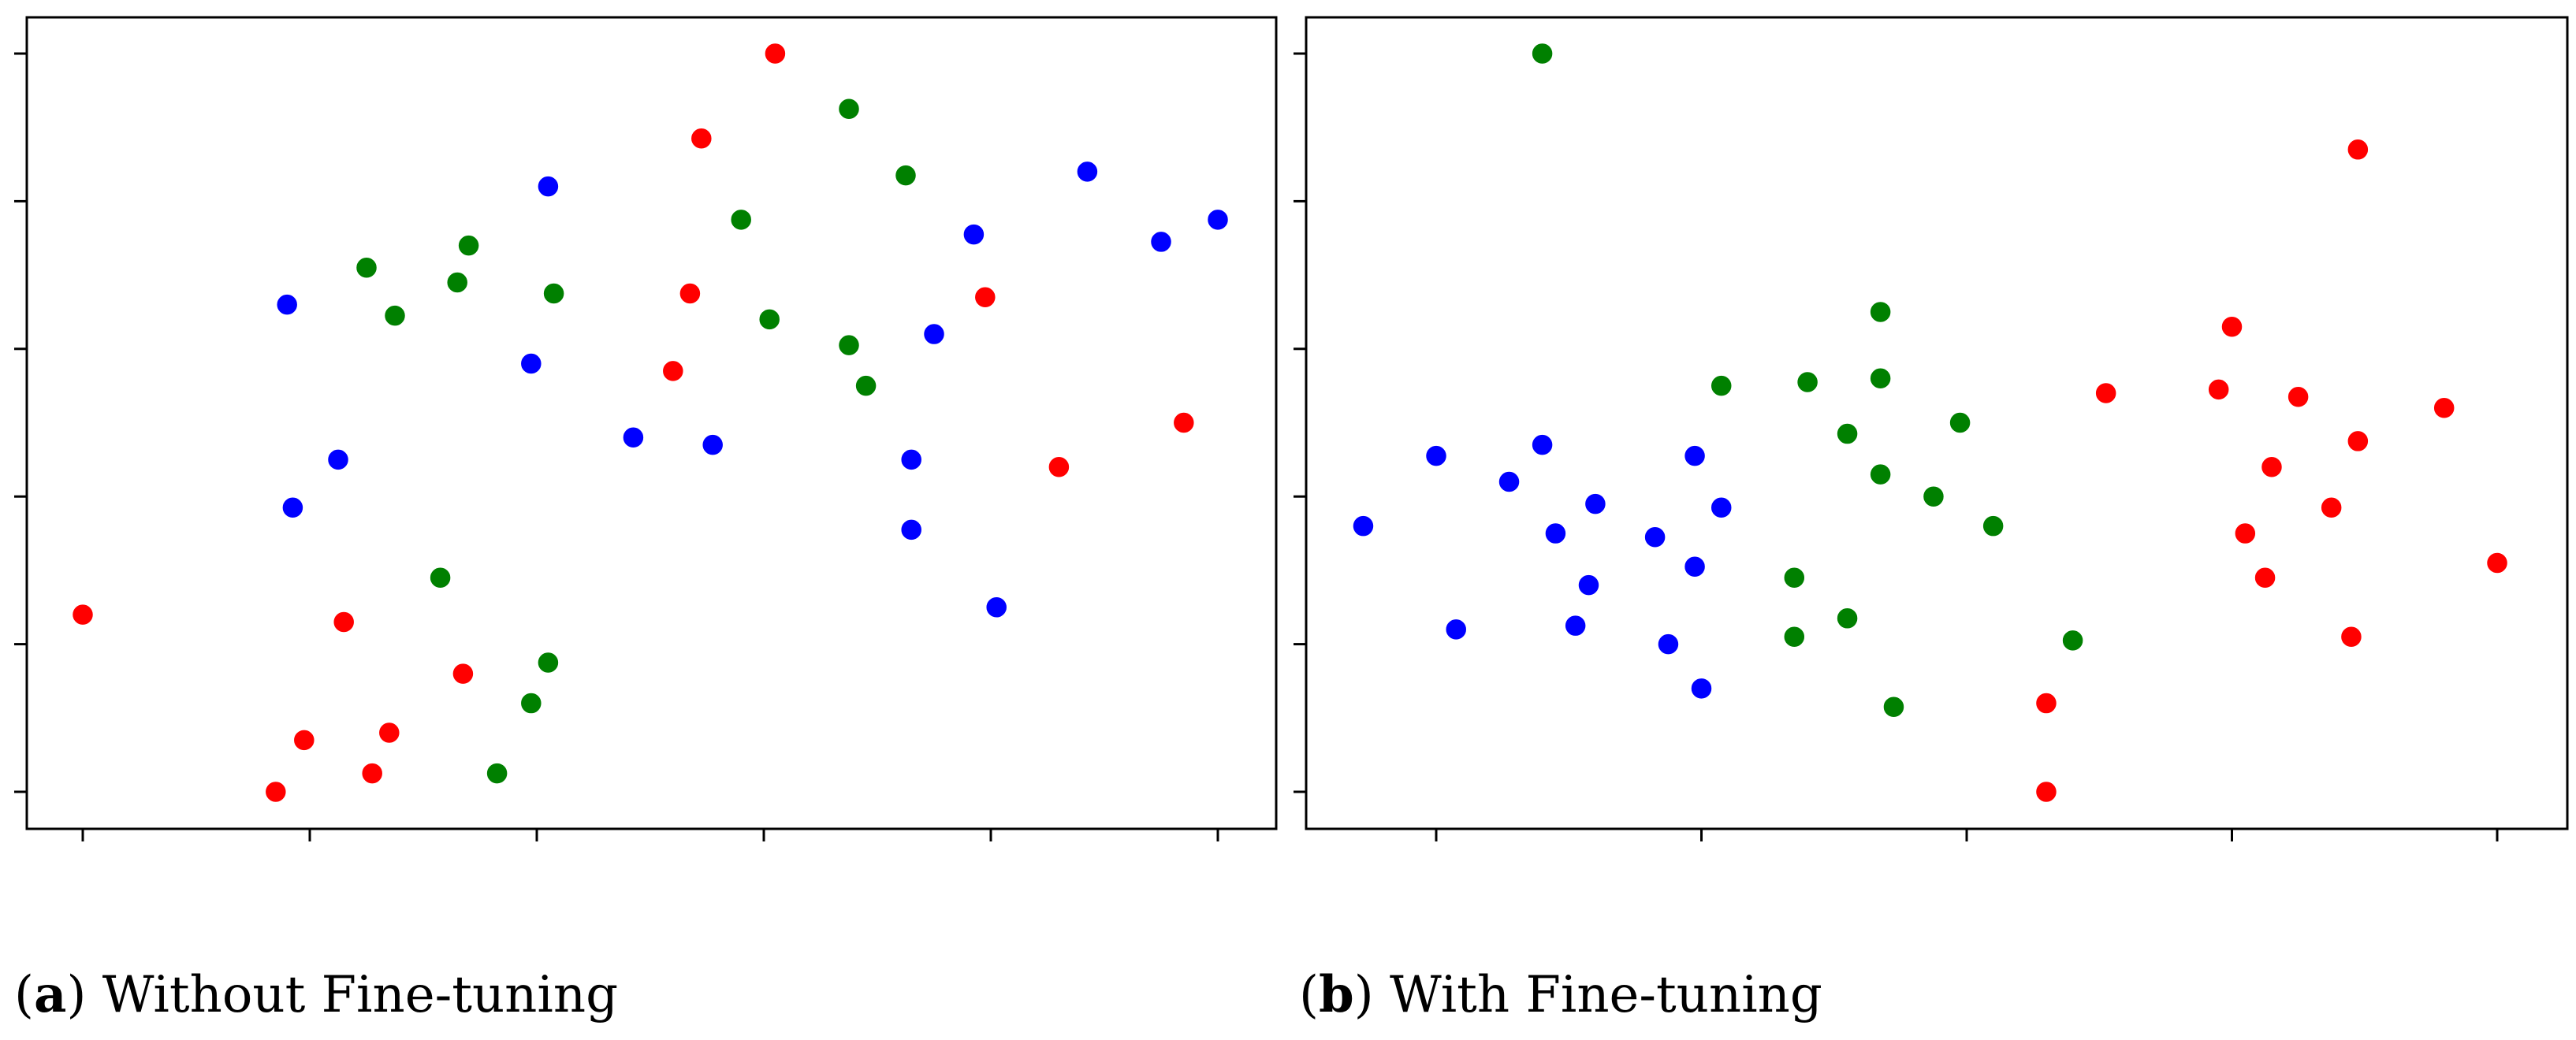  Describe the element at coordinates (316, 994) in the screenshot. I see `caption-a: (a) Without Fine-tuning` at that location.